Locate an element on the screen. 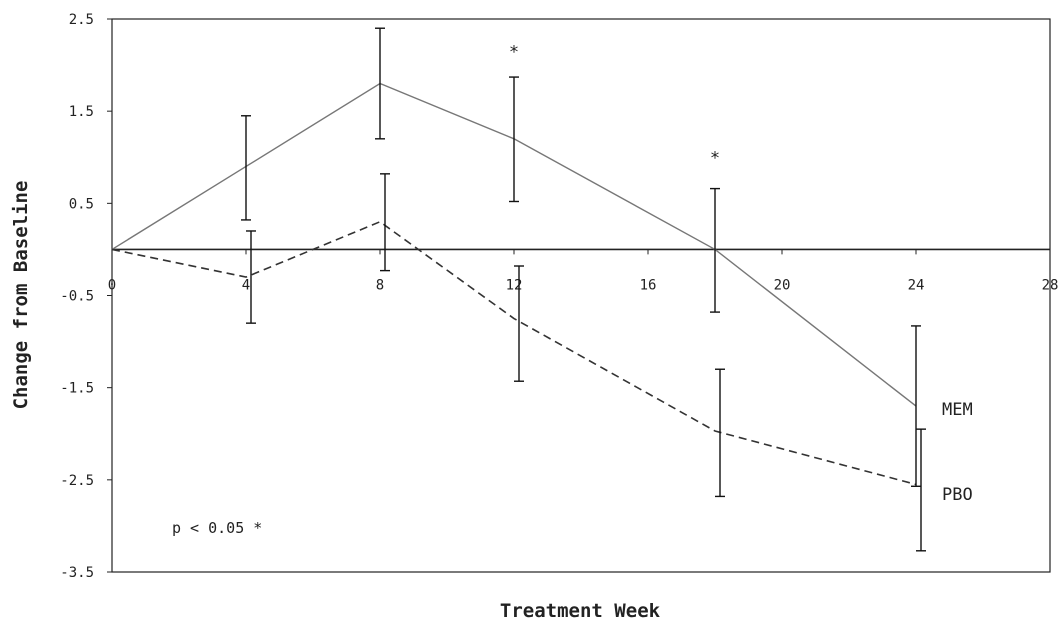 The image size is (1062, 622). series-label-mem: MEM is located at coordinates (957, 410).